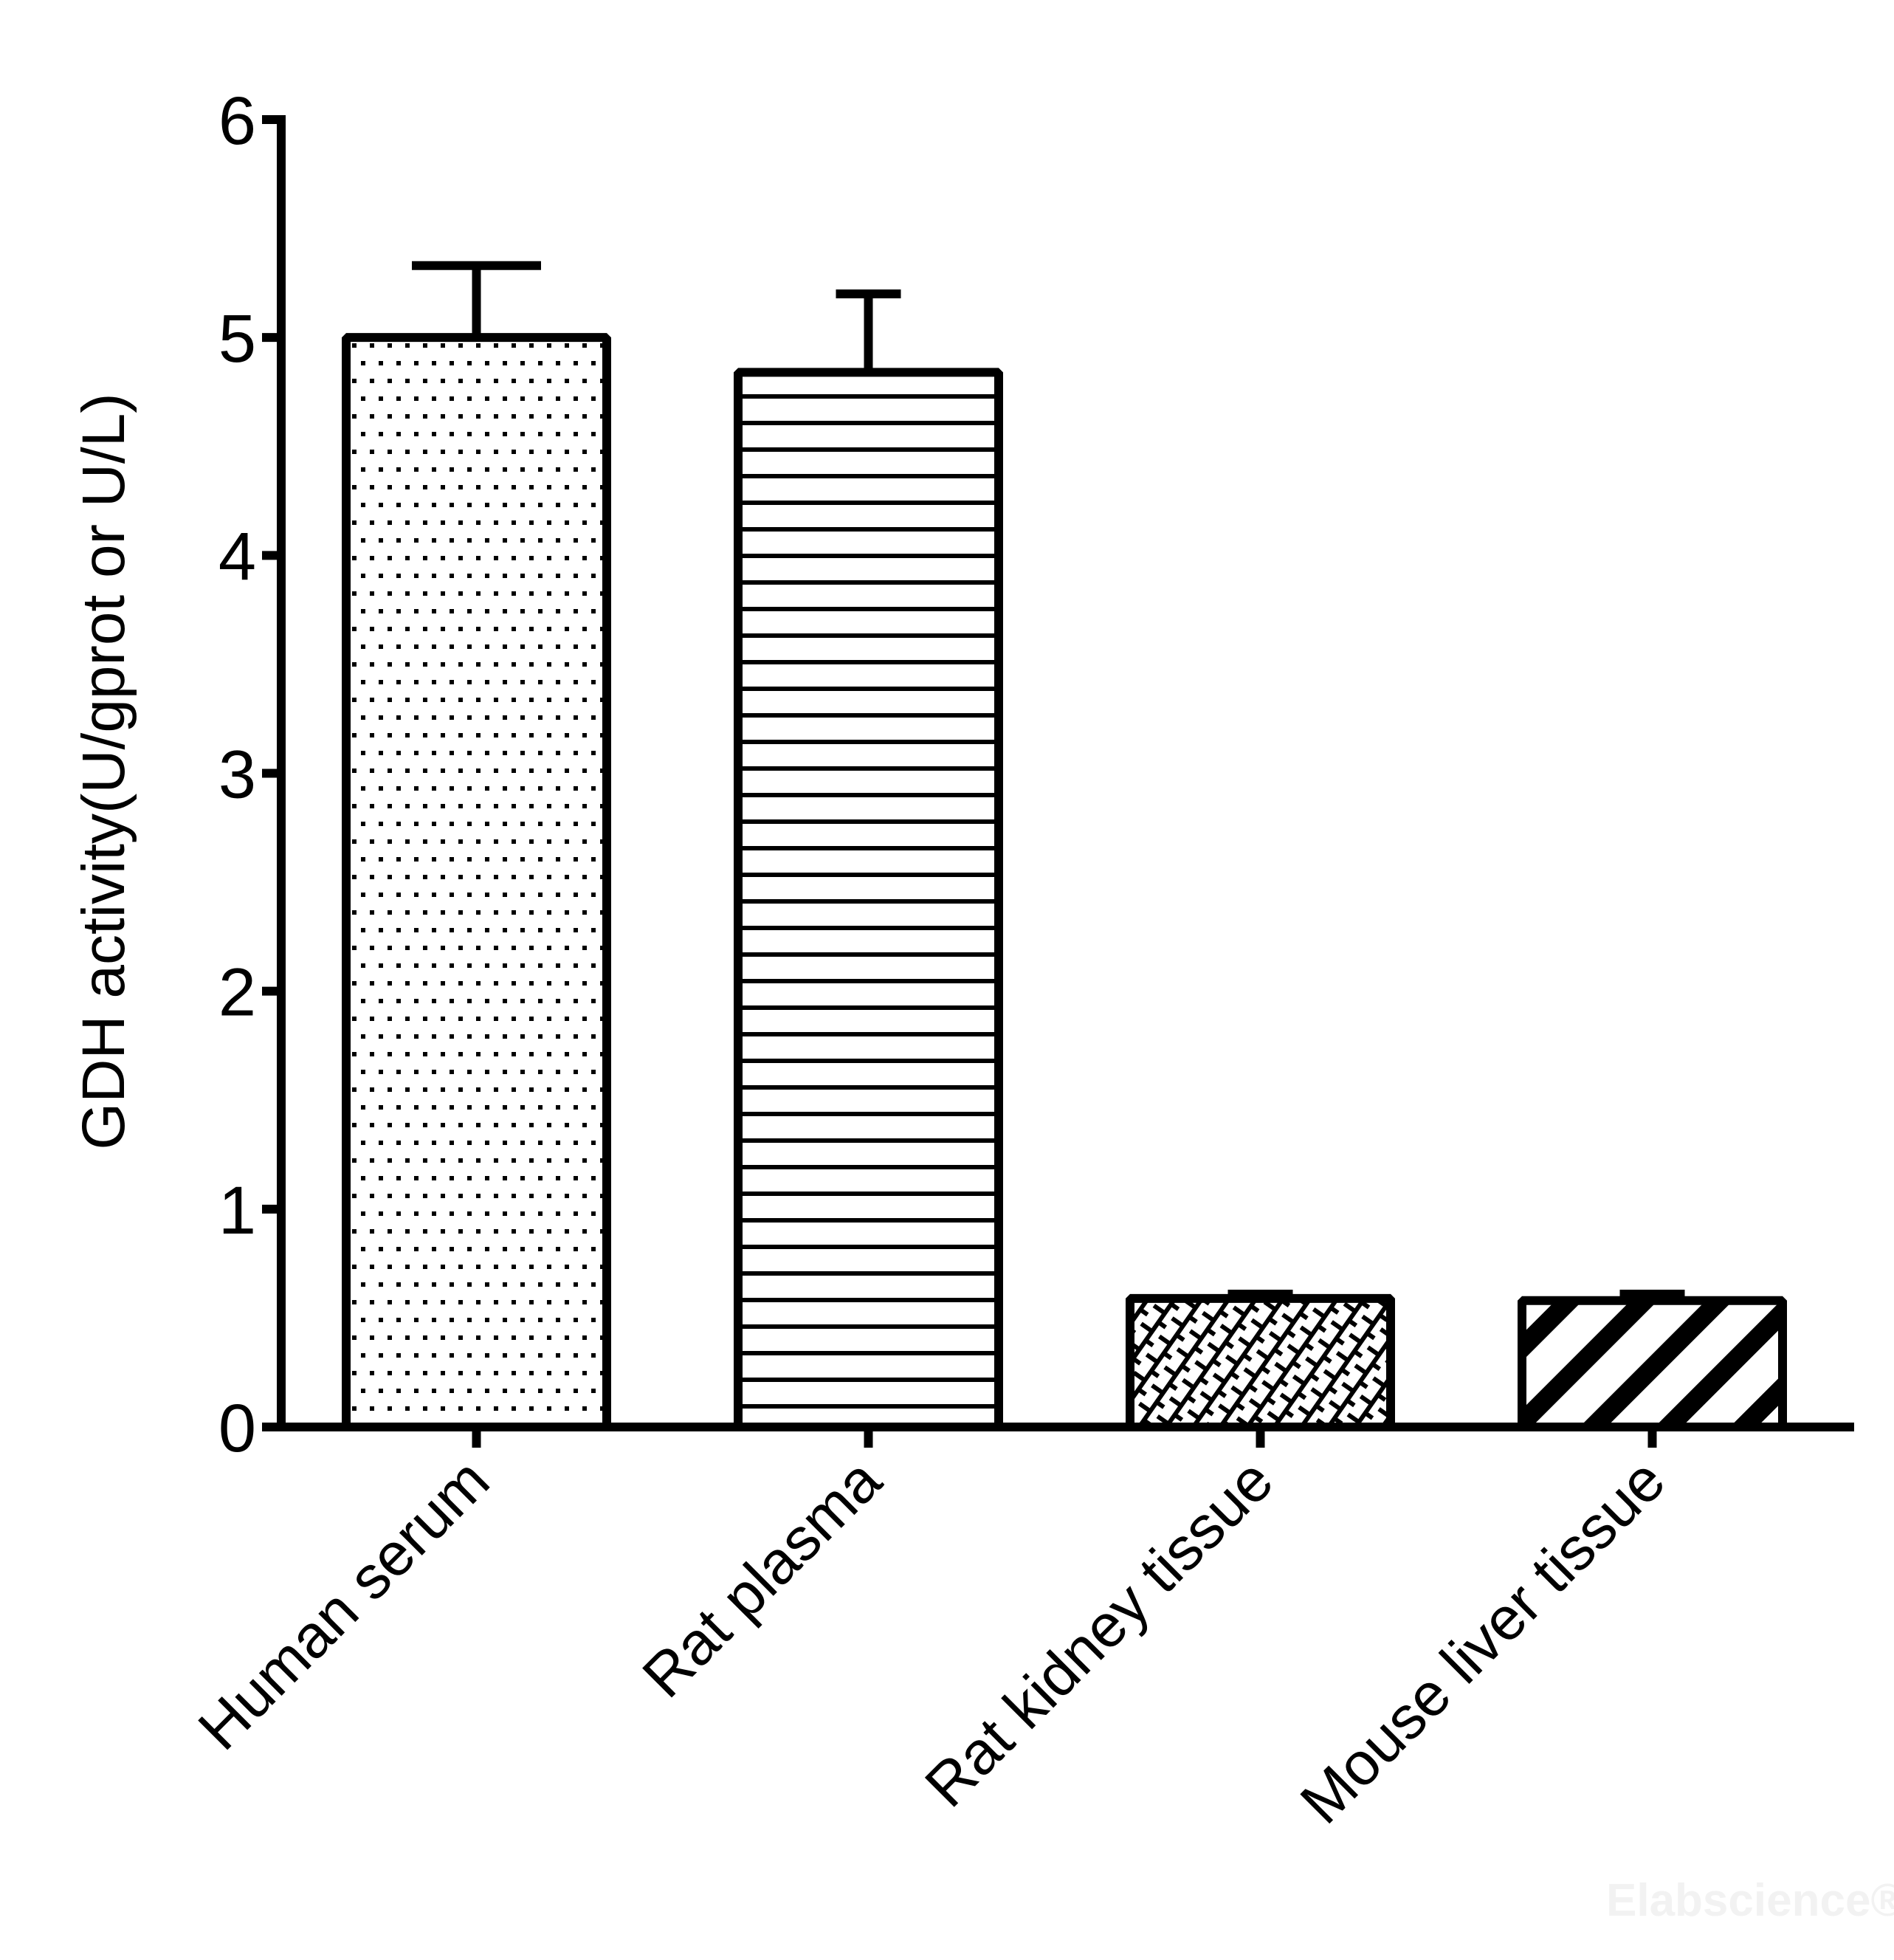 The image size is (1894, 1960). What do you see at coordinates (344, 1604) in the screenshot?
I see `x-category-label: Human serum` at bounding box center [344, 1604].